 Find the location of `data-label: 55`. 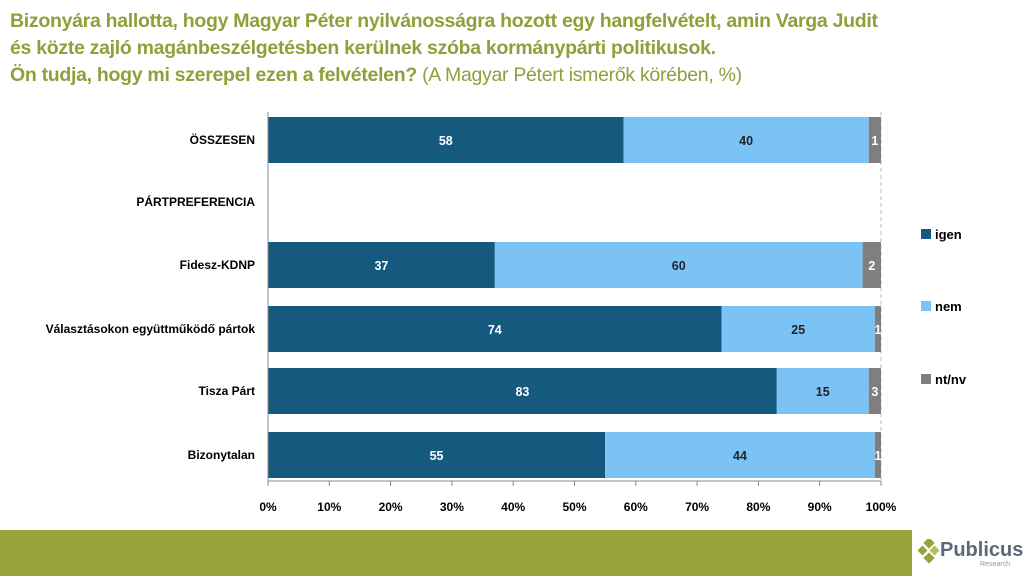

data-label: 55 is located at coordinates (437, 456).